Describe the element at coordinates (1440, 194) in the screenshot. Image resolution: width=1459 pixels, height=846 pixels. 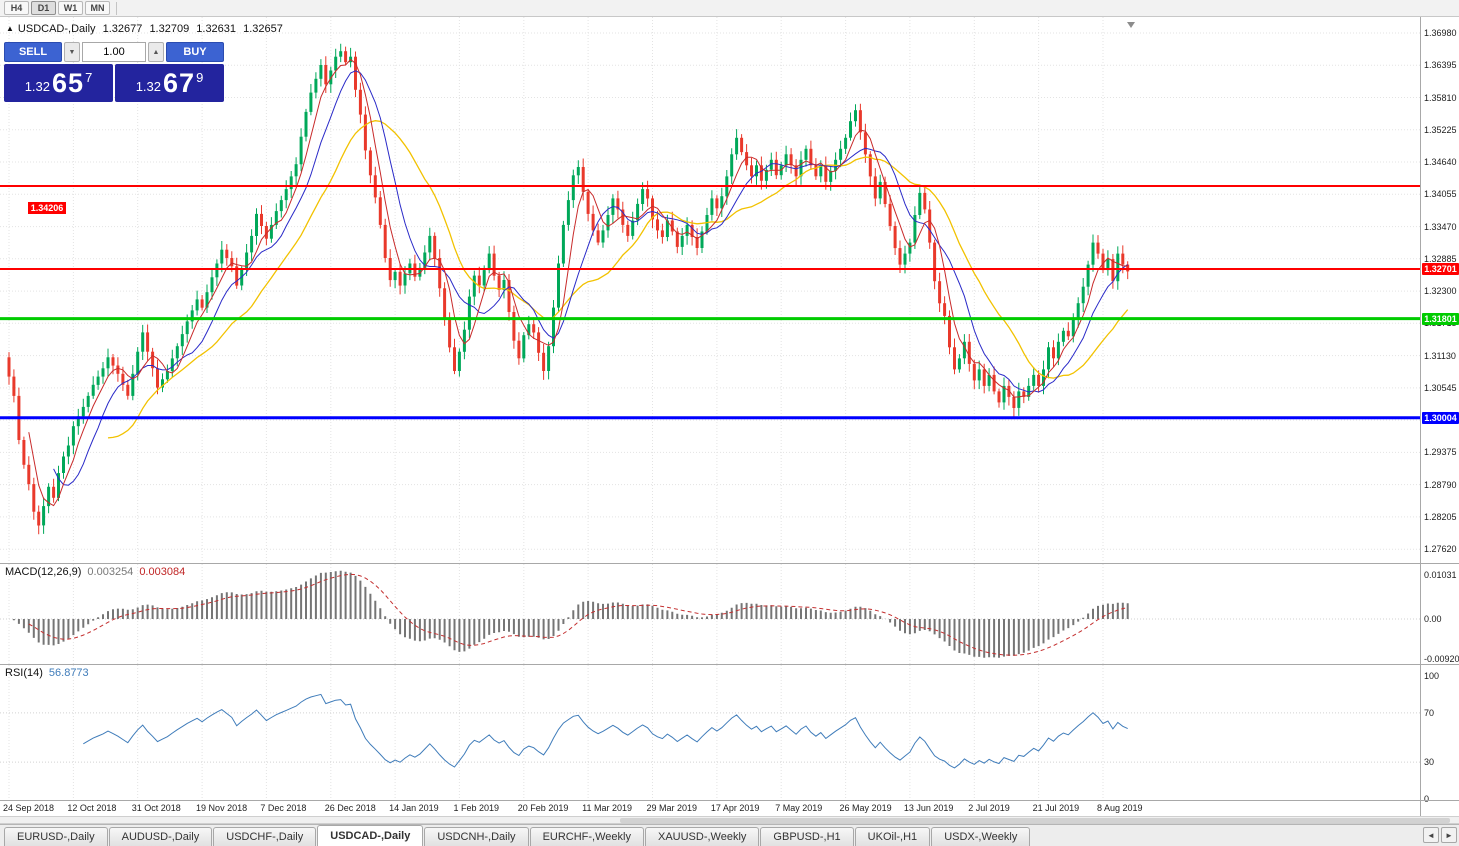
I see `price-tick-label: 1.34055` at that location.